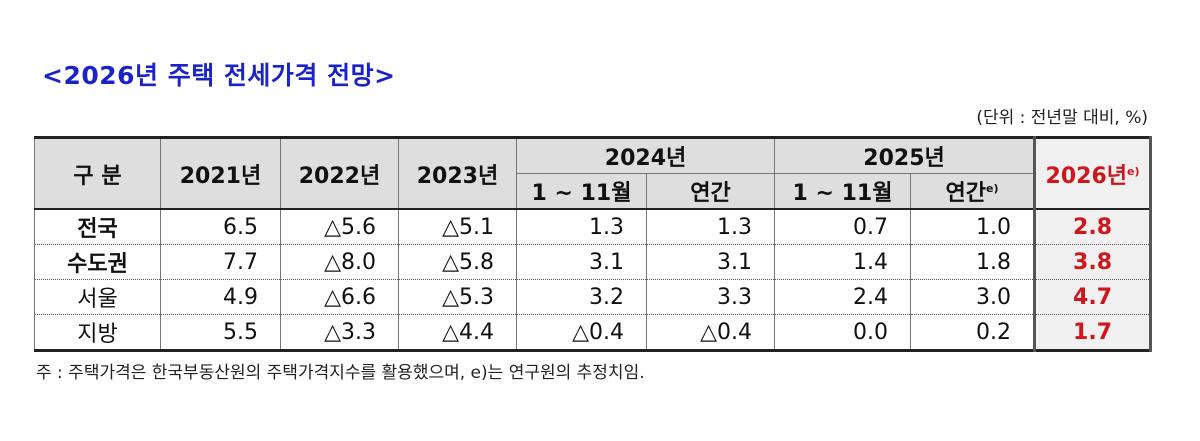 This screenshot has width=1200, height=441. What do you see at coordinates (581, 297) in the screenshot?
I see `cell-2024-jan-nov: 3.2` at bounding box center [581, 297].